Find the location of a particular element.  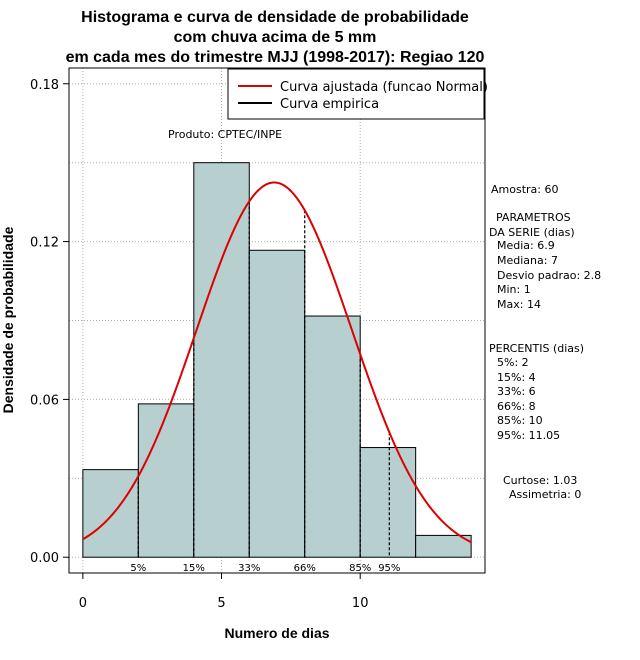

legend-label-empirical: Curva empirica is located at coordinates (329, 104).